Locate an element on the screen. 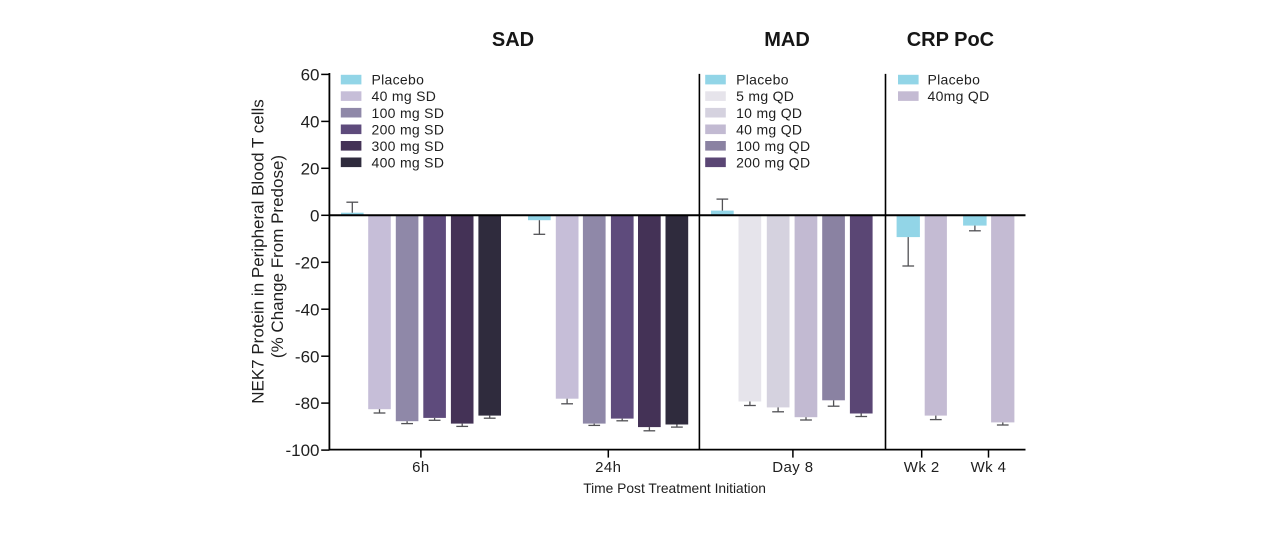  svg-text: -40 is located at coordinates (307, 309).